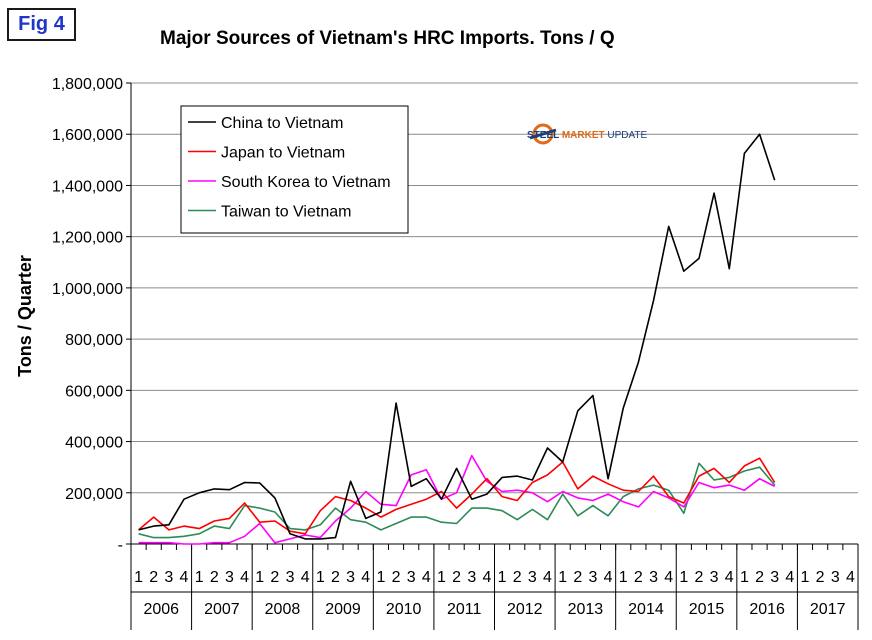 The height and width of the screenshot is (640, 872). What do you see at coordinates (525, 609) in the screenshot?
I see `year-label: 2012` at bounding box center [525, 609].